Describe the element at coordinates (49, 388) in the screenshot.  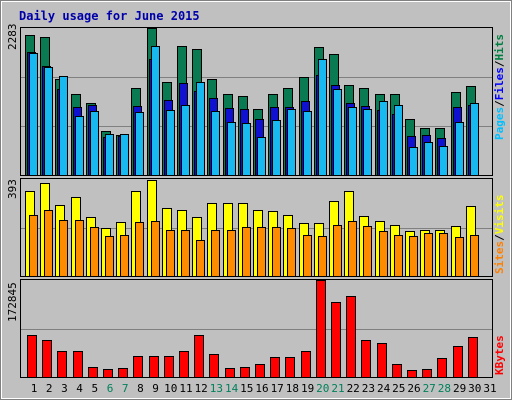
I see `x-tick-label-2: 2` at that location.